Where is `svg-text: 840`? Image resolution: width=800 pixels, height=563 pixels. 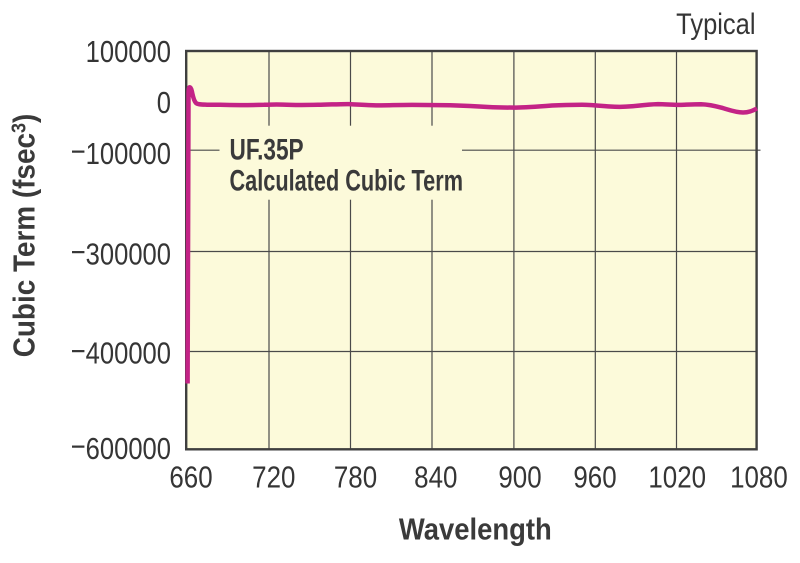 svg-text: 840 is located at coordinates (435, 476).